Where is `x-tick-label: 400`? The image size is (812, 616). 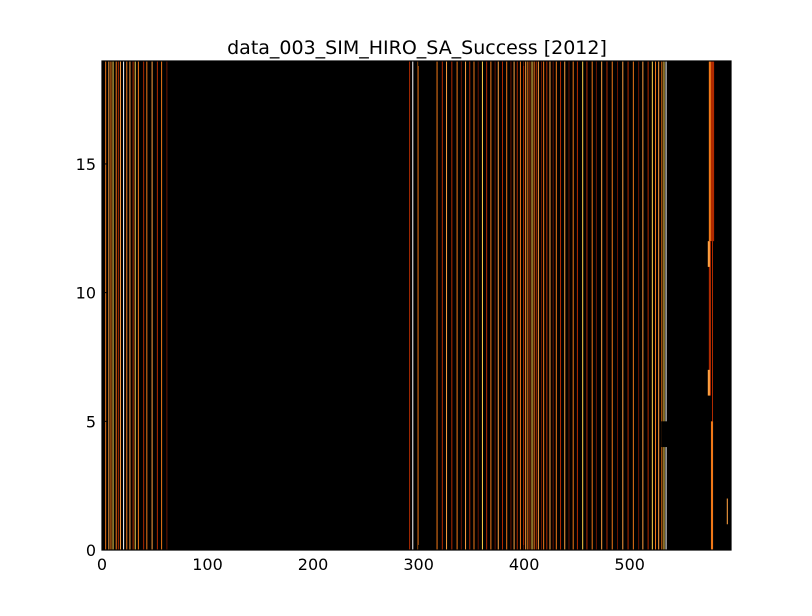 x-tick-label: 400 is located at coordinates (524, 564).